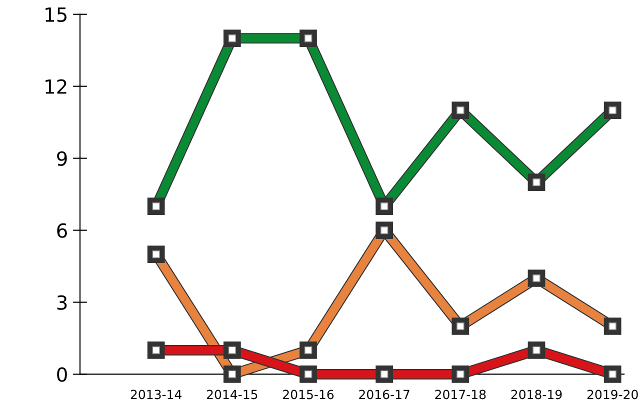  I want to click on x-tick-label: 2015-16, so click(308, 395).